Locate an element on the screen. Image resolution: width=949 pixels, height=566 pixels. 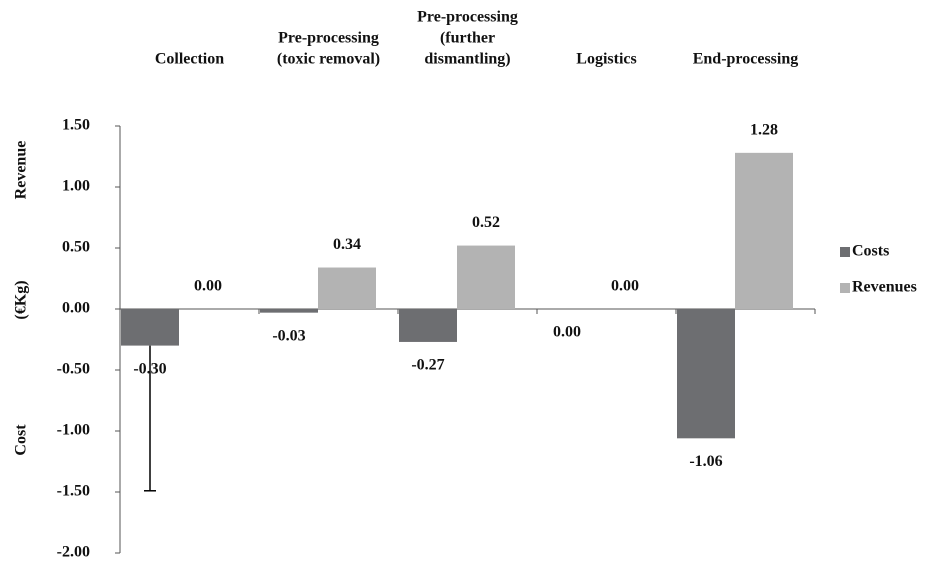
y-tick-label: -0.50 is located at coordinates (73, 369).